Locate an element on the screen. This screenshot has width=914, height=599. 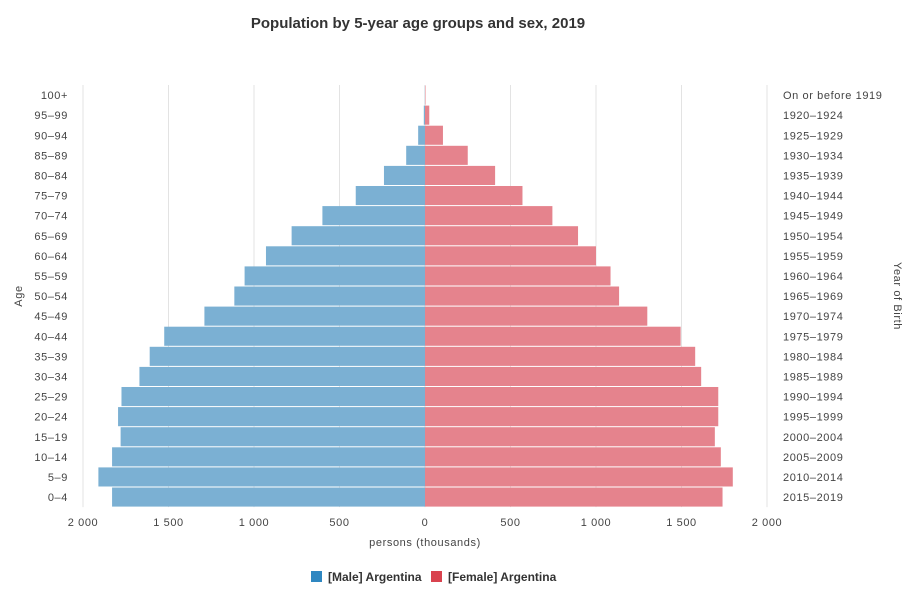
age-group-label: 40–44 is located at coordinates (51, 337).